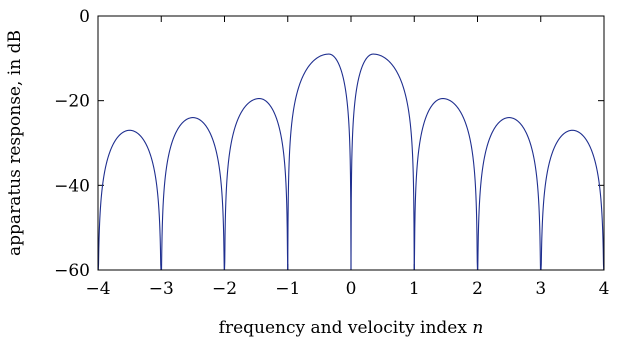  I want to click on x-tick-label: 2, so click(477, 289).